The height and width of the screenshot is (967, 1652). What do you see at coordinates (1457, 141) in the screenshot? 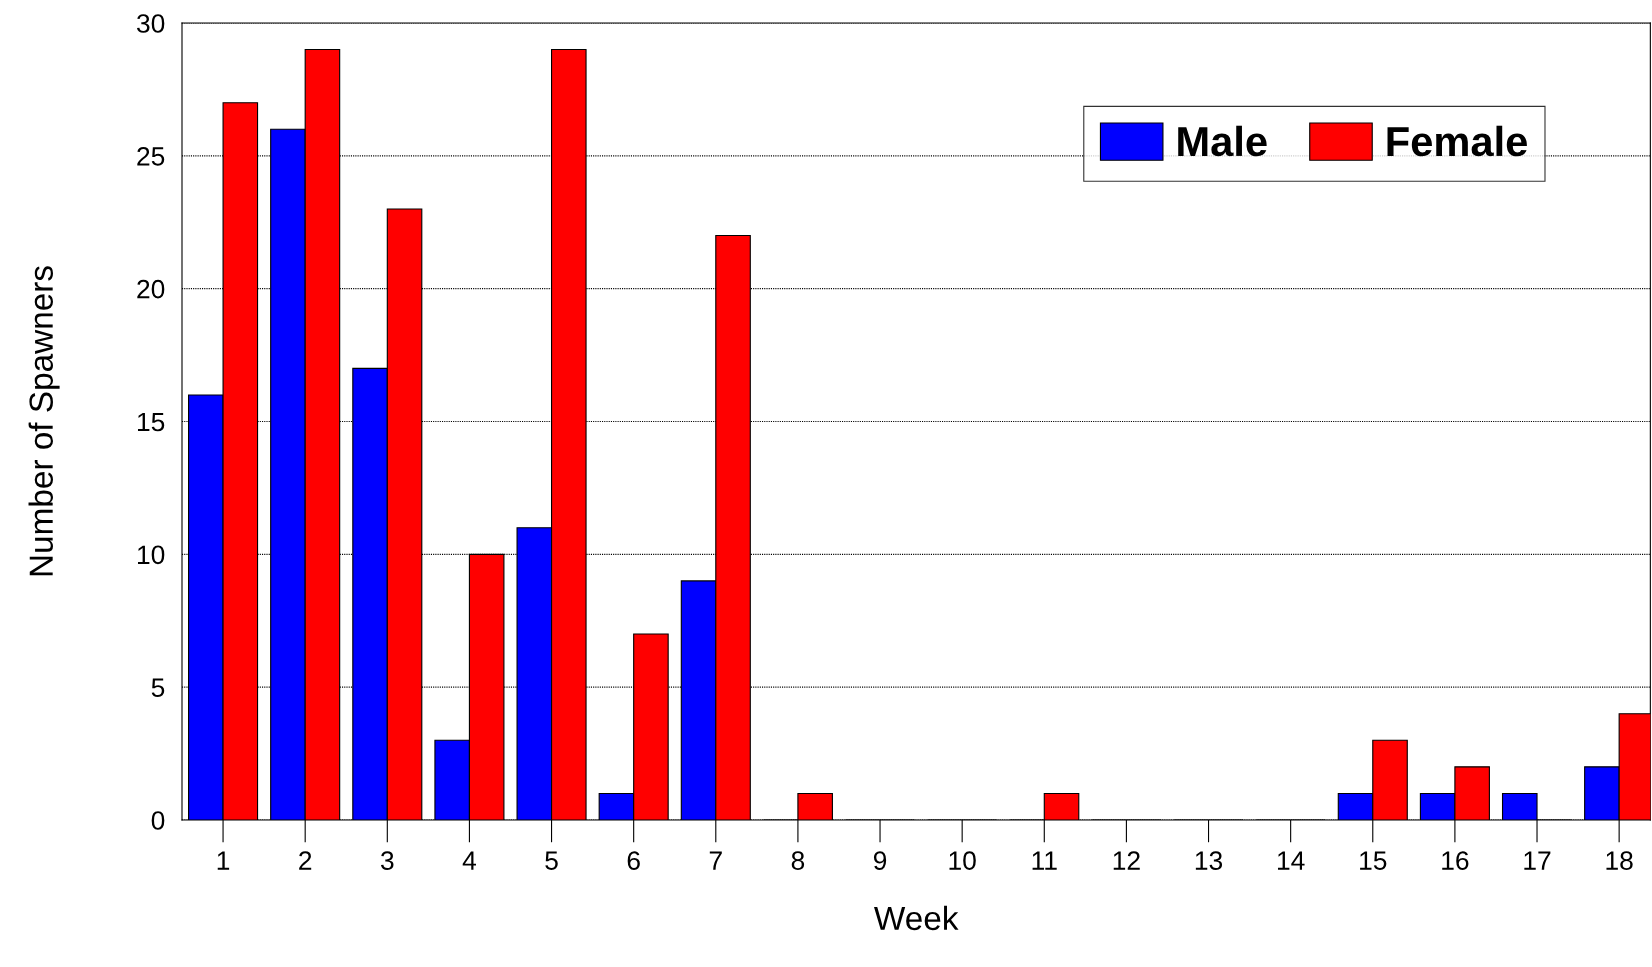
I see `legend-label: Female` at bounding box center [1457, 141].